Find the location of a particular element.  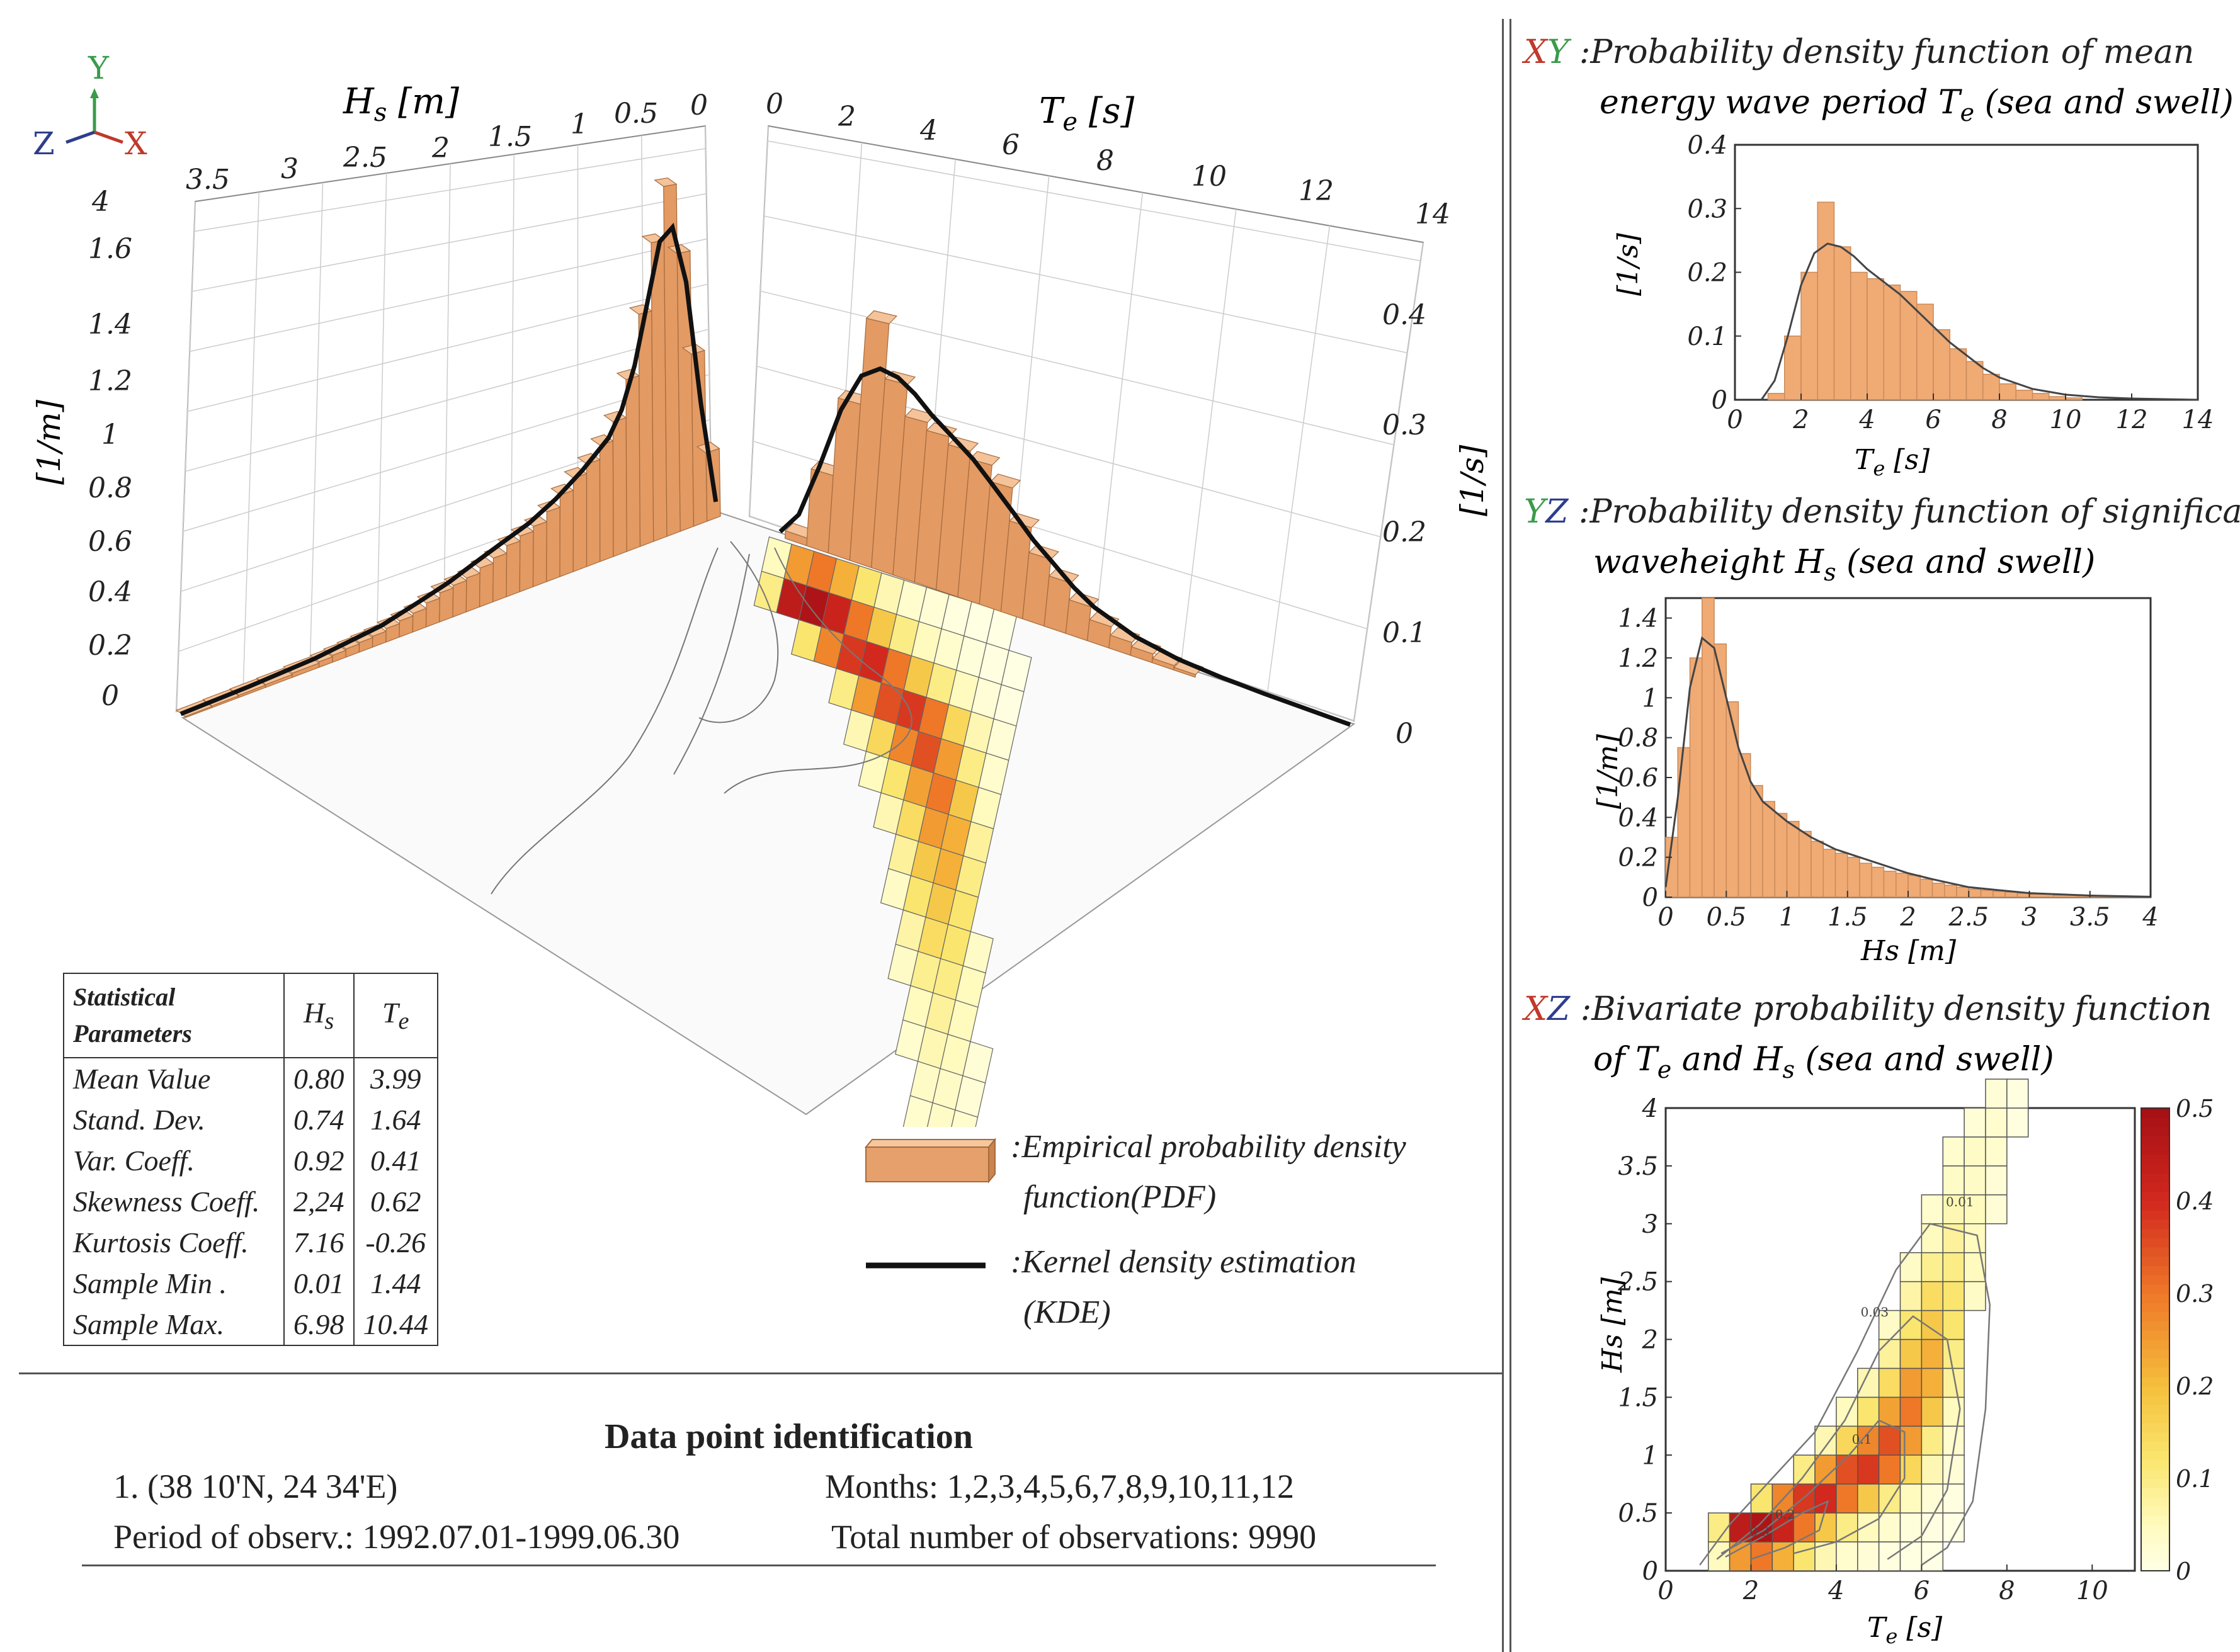

x-tick-label: 12 is located at coordinates (2132, 419).